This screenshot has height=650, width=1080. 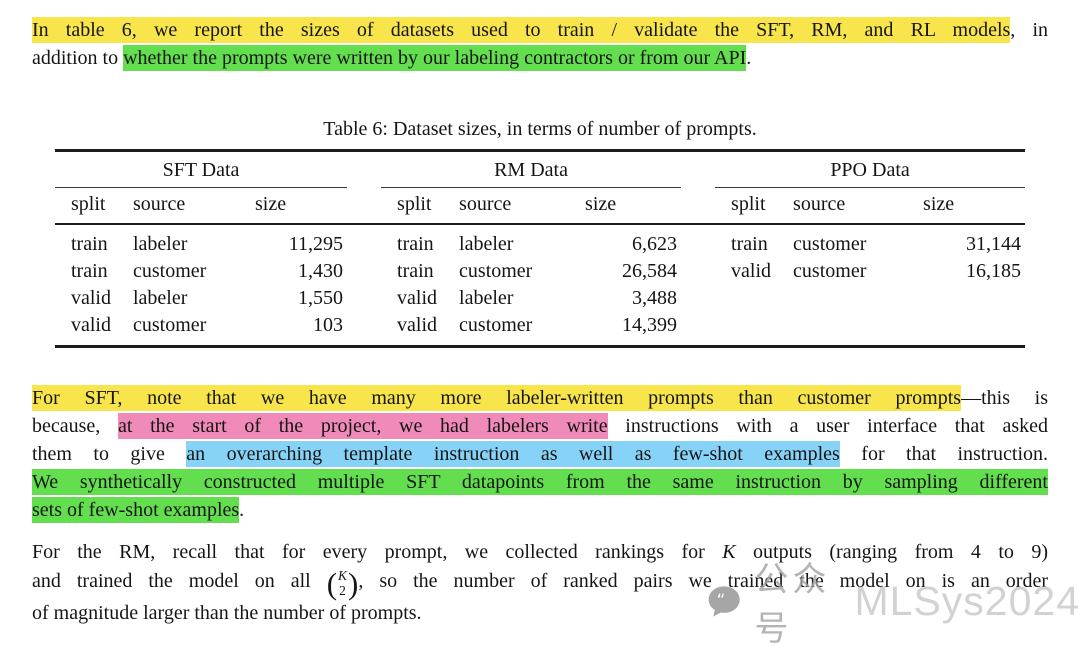 What do you see at coordinates (109, 454) in the screenshot?
I see `plain-text: them to give` at bounding box center [109, 454].